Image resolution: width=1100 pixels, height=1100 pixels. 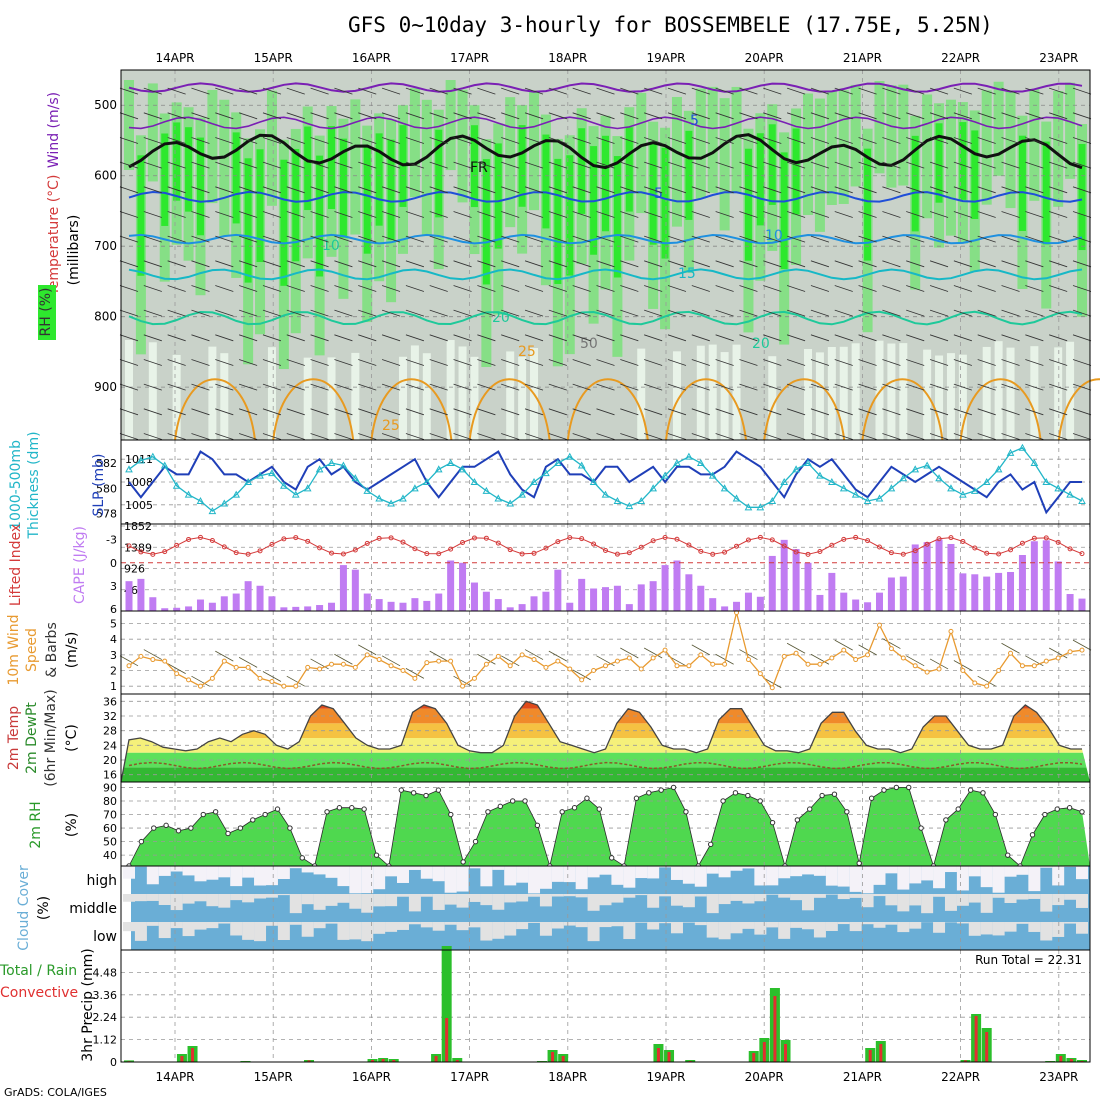 I want to click on dewpoint-line, so click(x=605, y=765).